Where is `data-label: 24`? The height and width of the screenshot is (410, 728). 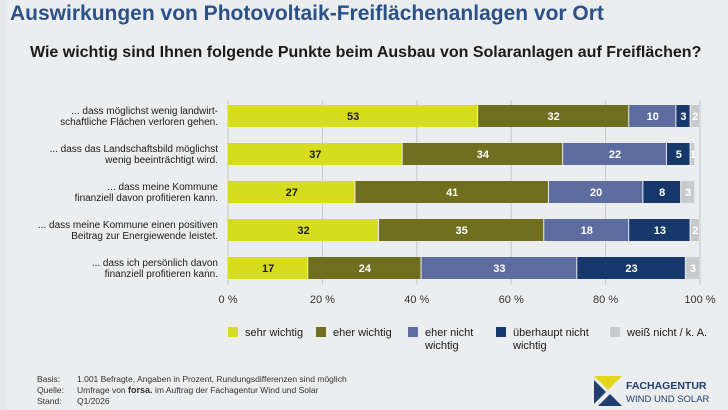 data-label: 24 is located at coordinates (365, 269).